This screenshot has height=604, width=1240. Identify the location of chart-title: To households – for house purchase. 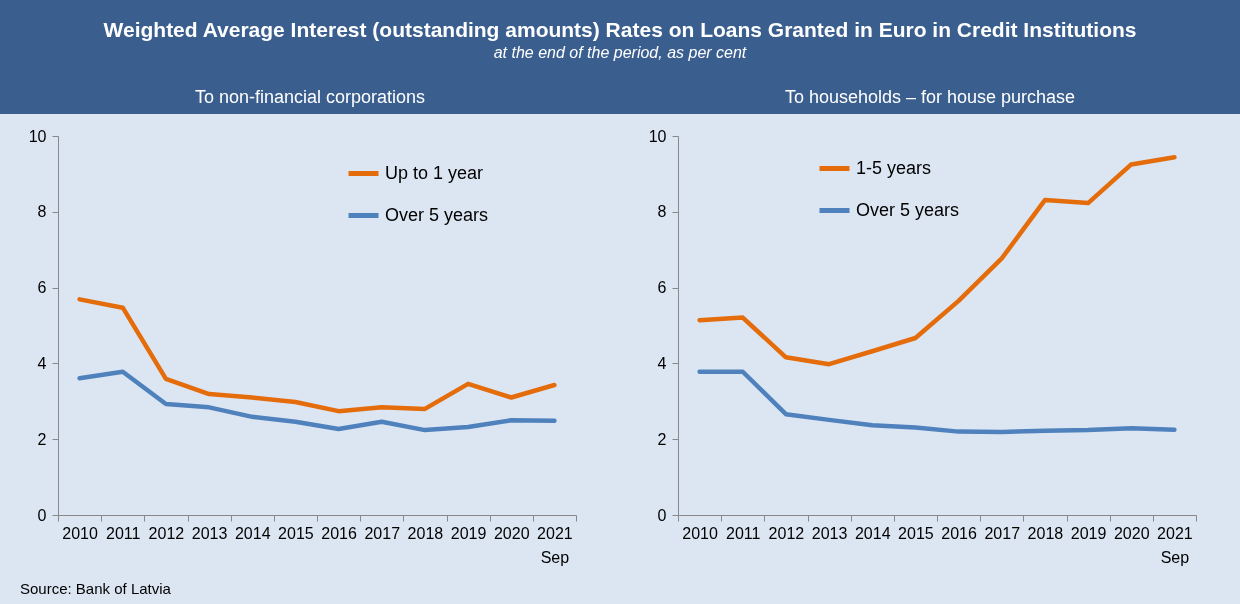
(930, 98).